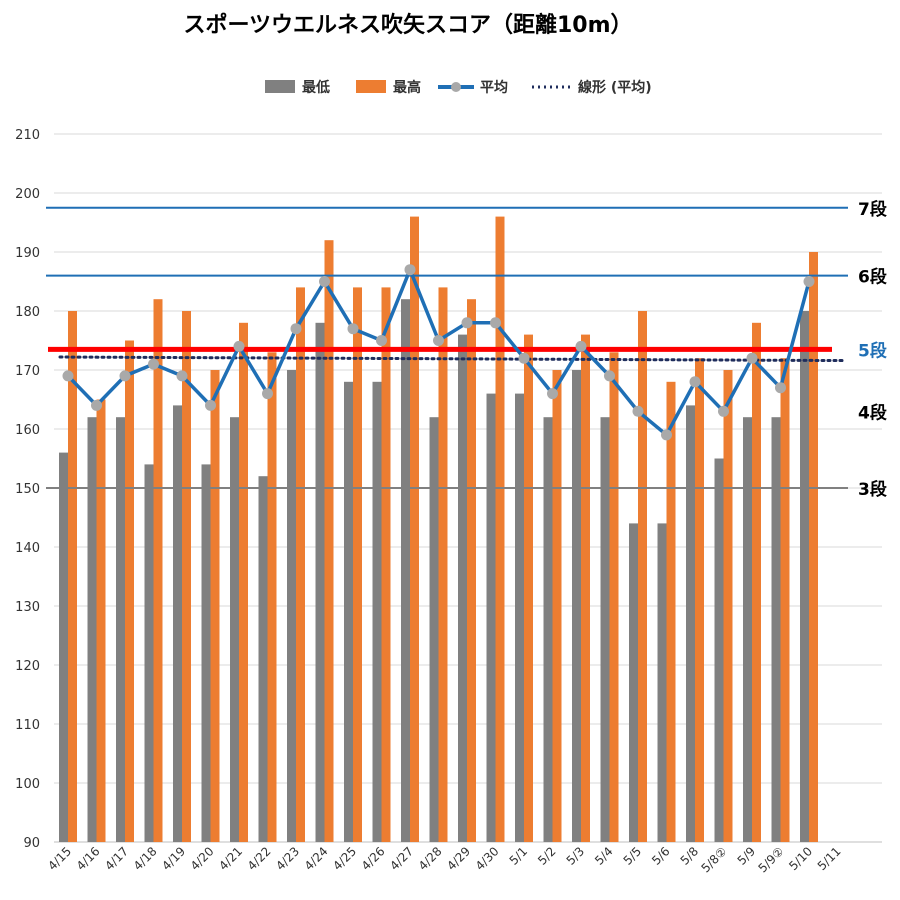 Image resolution: width=900 pixels, height=900 pixels. I want to click on legend-item-max: 最高, so click(388, 87).